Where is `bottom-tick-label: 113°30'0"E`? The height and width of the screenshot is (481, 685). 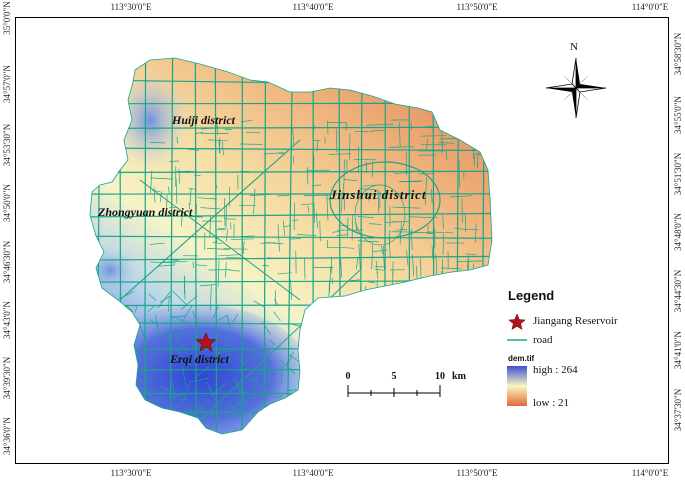
bottom-tick-label: 113°30'0"E is located at coordinates (131, 473).